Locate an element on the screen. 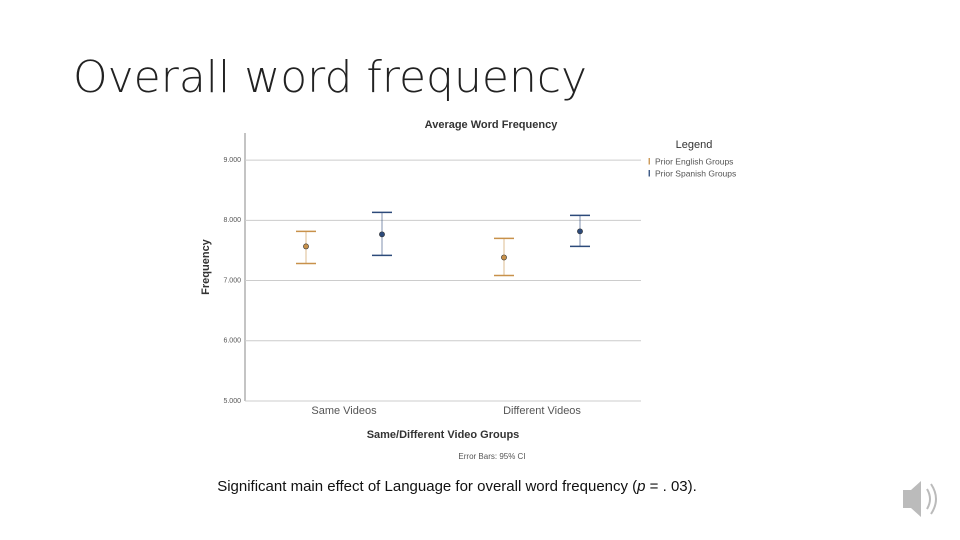 This screenshot has height=540, width=960. caption-italic: p is located at coordinates (640, 486).